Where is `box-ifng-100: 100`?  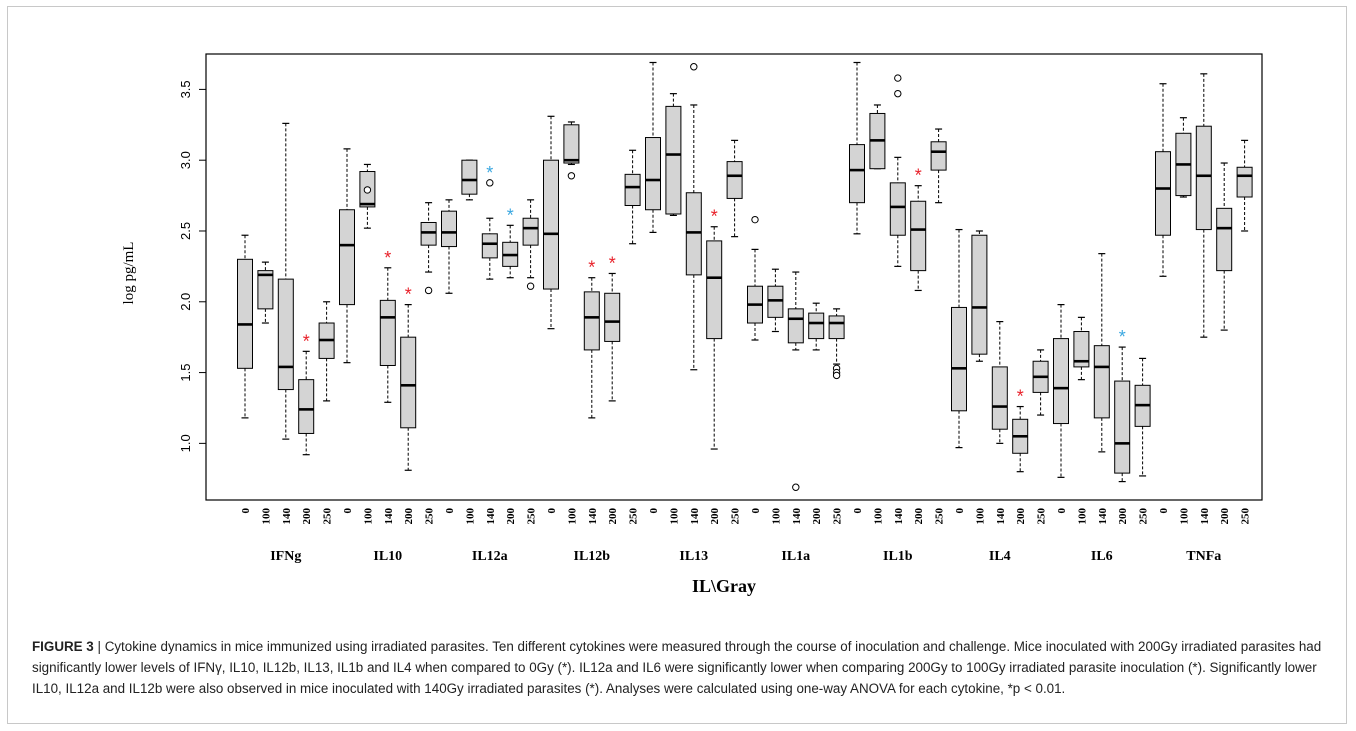 box-ifng-100: 100 is located at coordinates (265, 393).